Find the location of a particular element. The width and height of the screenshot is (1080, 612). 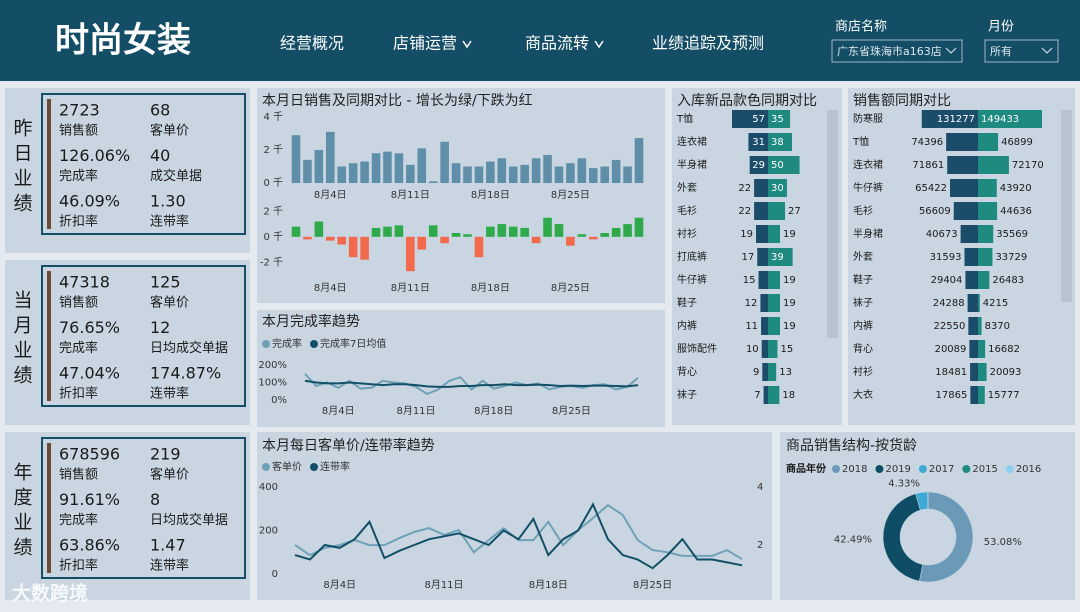

kpi-label: 连带率 is located at coordinates (169, 566).